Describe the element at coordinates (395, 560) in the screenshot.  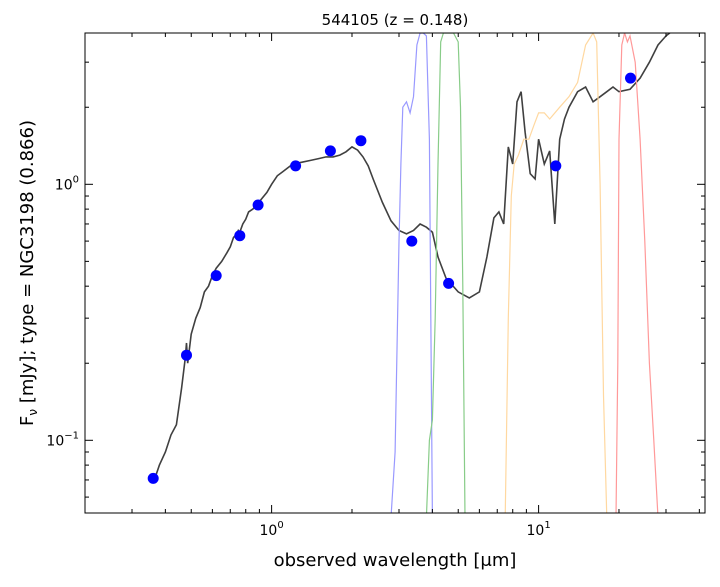
I see `x-axis-label: observed wavelength [μm]` at that location.